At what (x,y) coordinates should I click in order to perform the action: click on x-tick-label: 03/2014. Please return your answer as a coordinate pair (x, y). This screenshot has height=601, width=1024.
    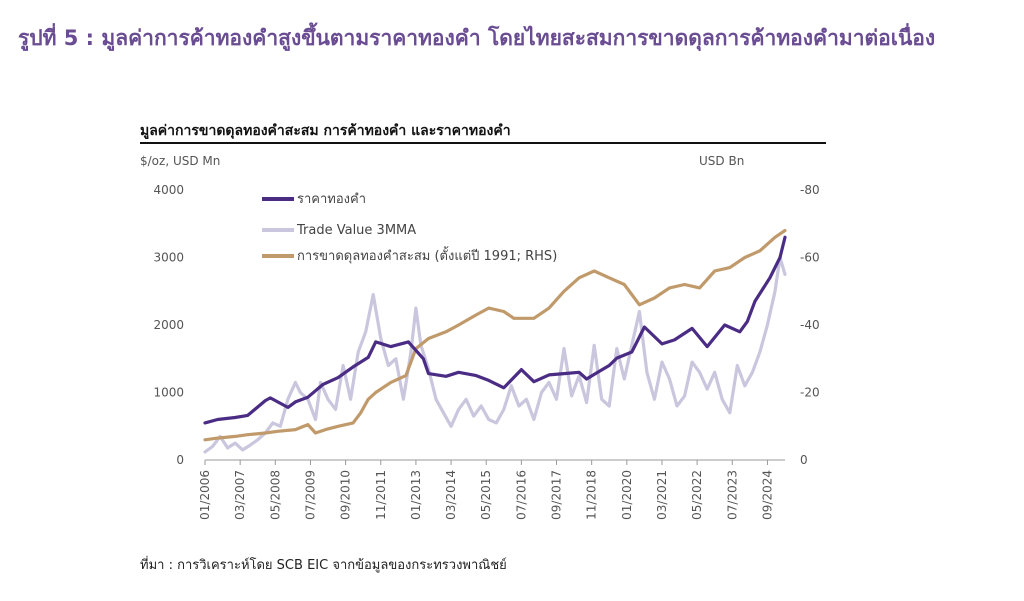
    Looking at the image, I should click on (451, 495).